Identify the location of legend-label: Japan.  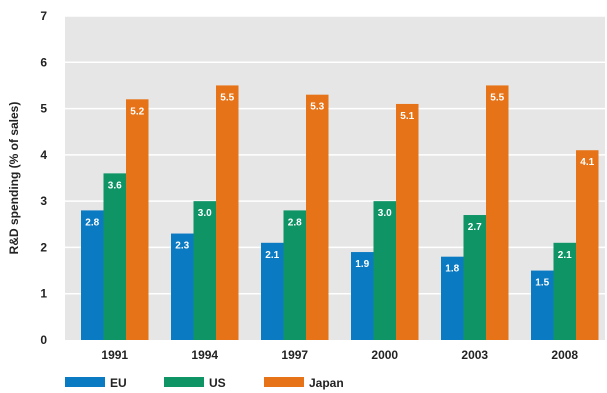
(326, 383).